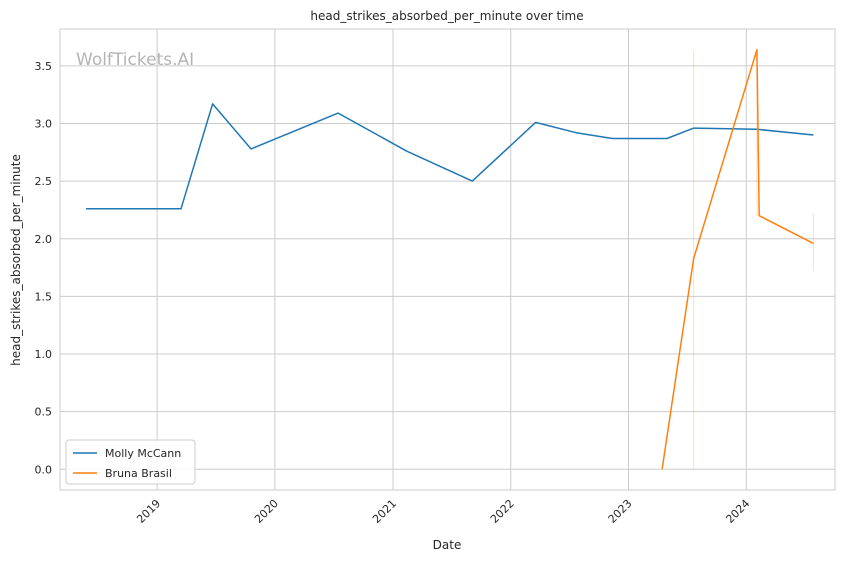 The width and height of the screenshot is (844, 561). Describe the element at coordinates (44, 354) in the screenshot. I see `y-tick-label: 1.0` at that location.